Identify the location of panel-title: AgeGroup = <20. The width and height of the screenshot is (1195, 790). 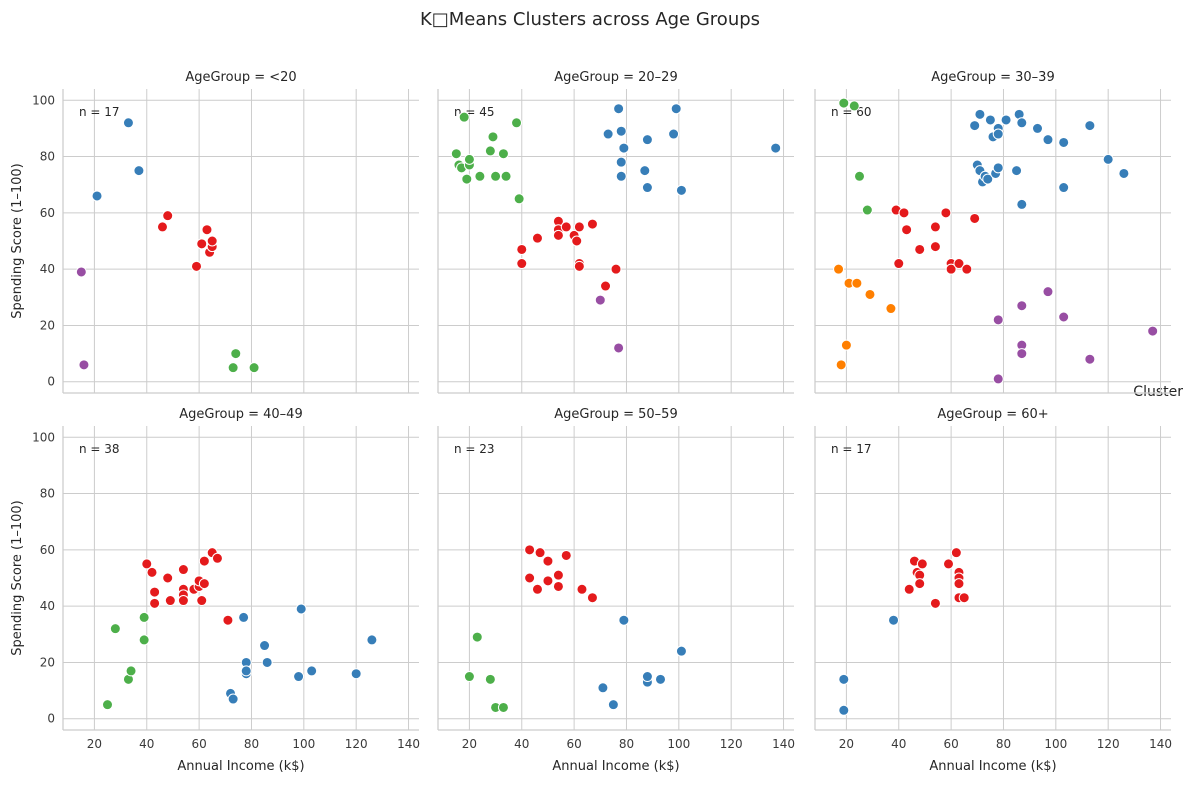
(240, 77).